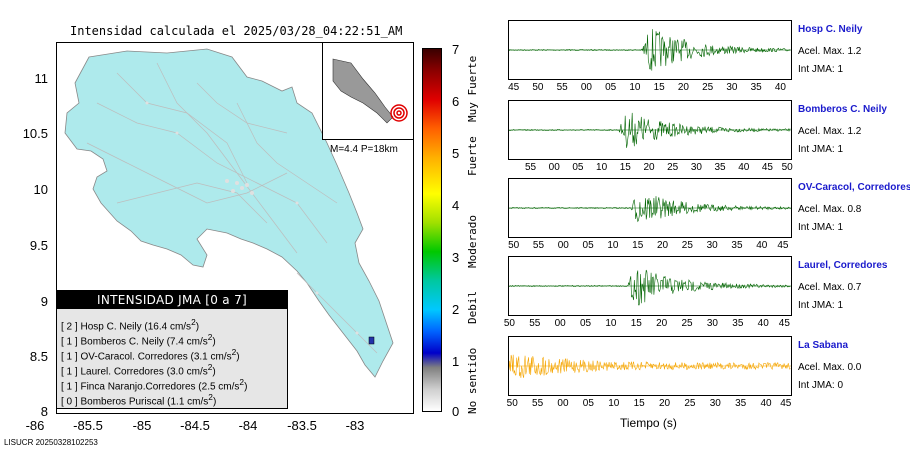 This screenshot has height=460, width=910. I want to click on legend-station: Bomberos Puriscal (1.1 cm/s, so click(144, 402).